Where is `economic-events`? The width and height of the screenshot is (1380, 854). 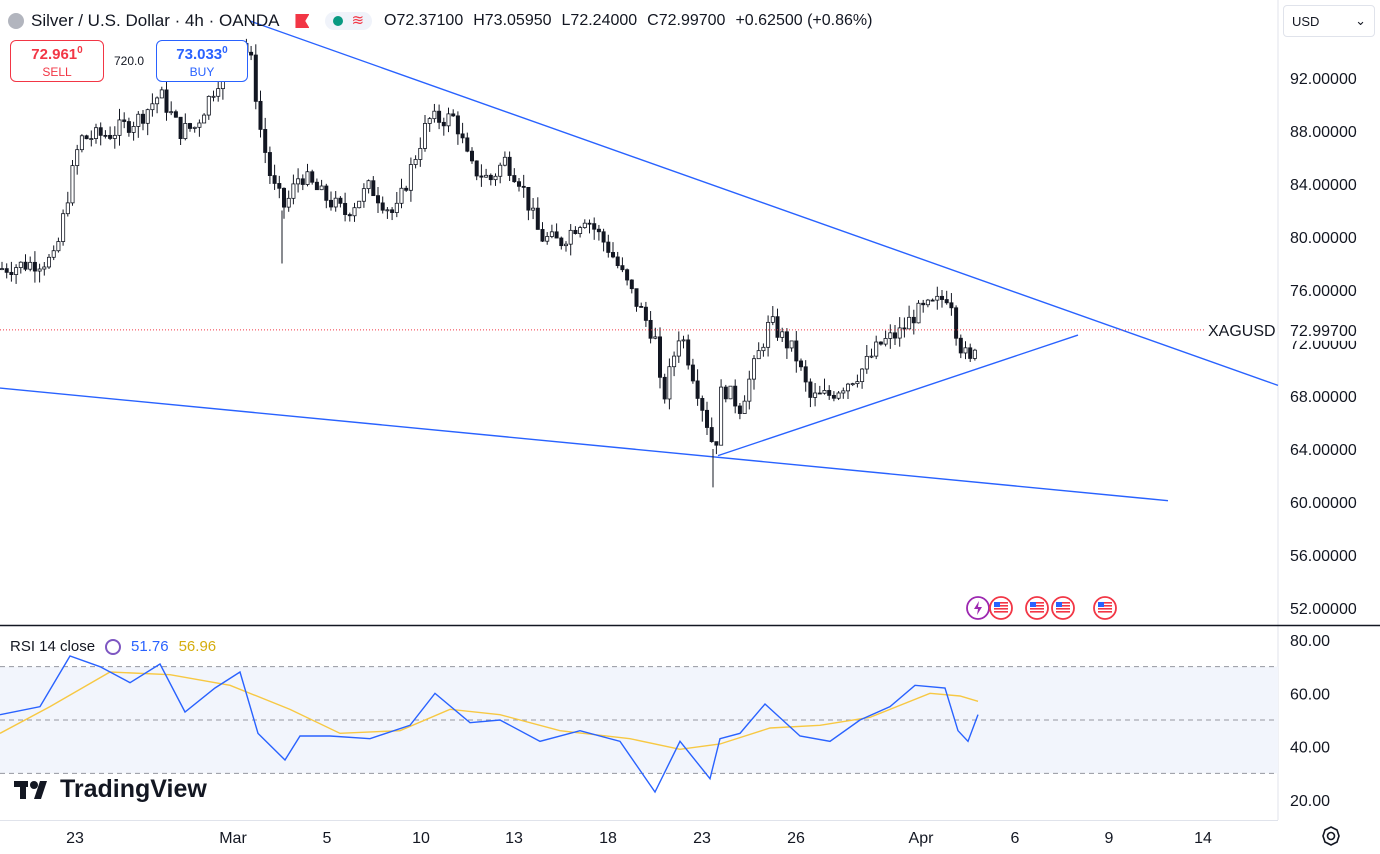
economic-events is located at coordinates (1041, 608).